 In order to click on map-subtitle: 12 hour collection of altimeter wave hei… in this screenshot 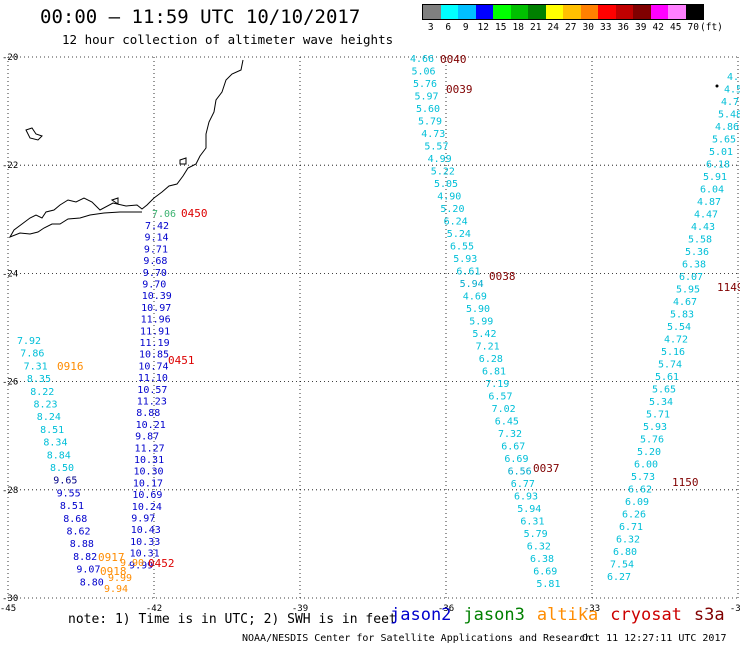, I will do `click(228, 39)`.